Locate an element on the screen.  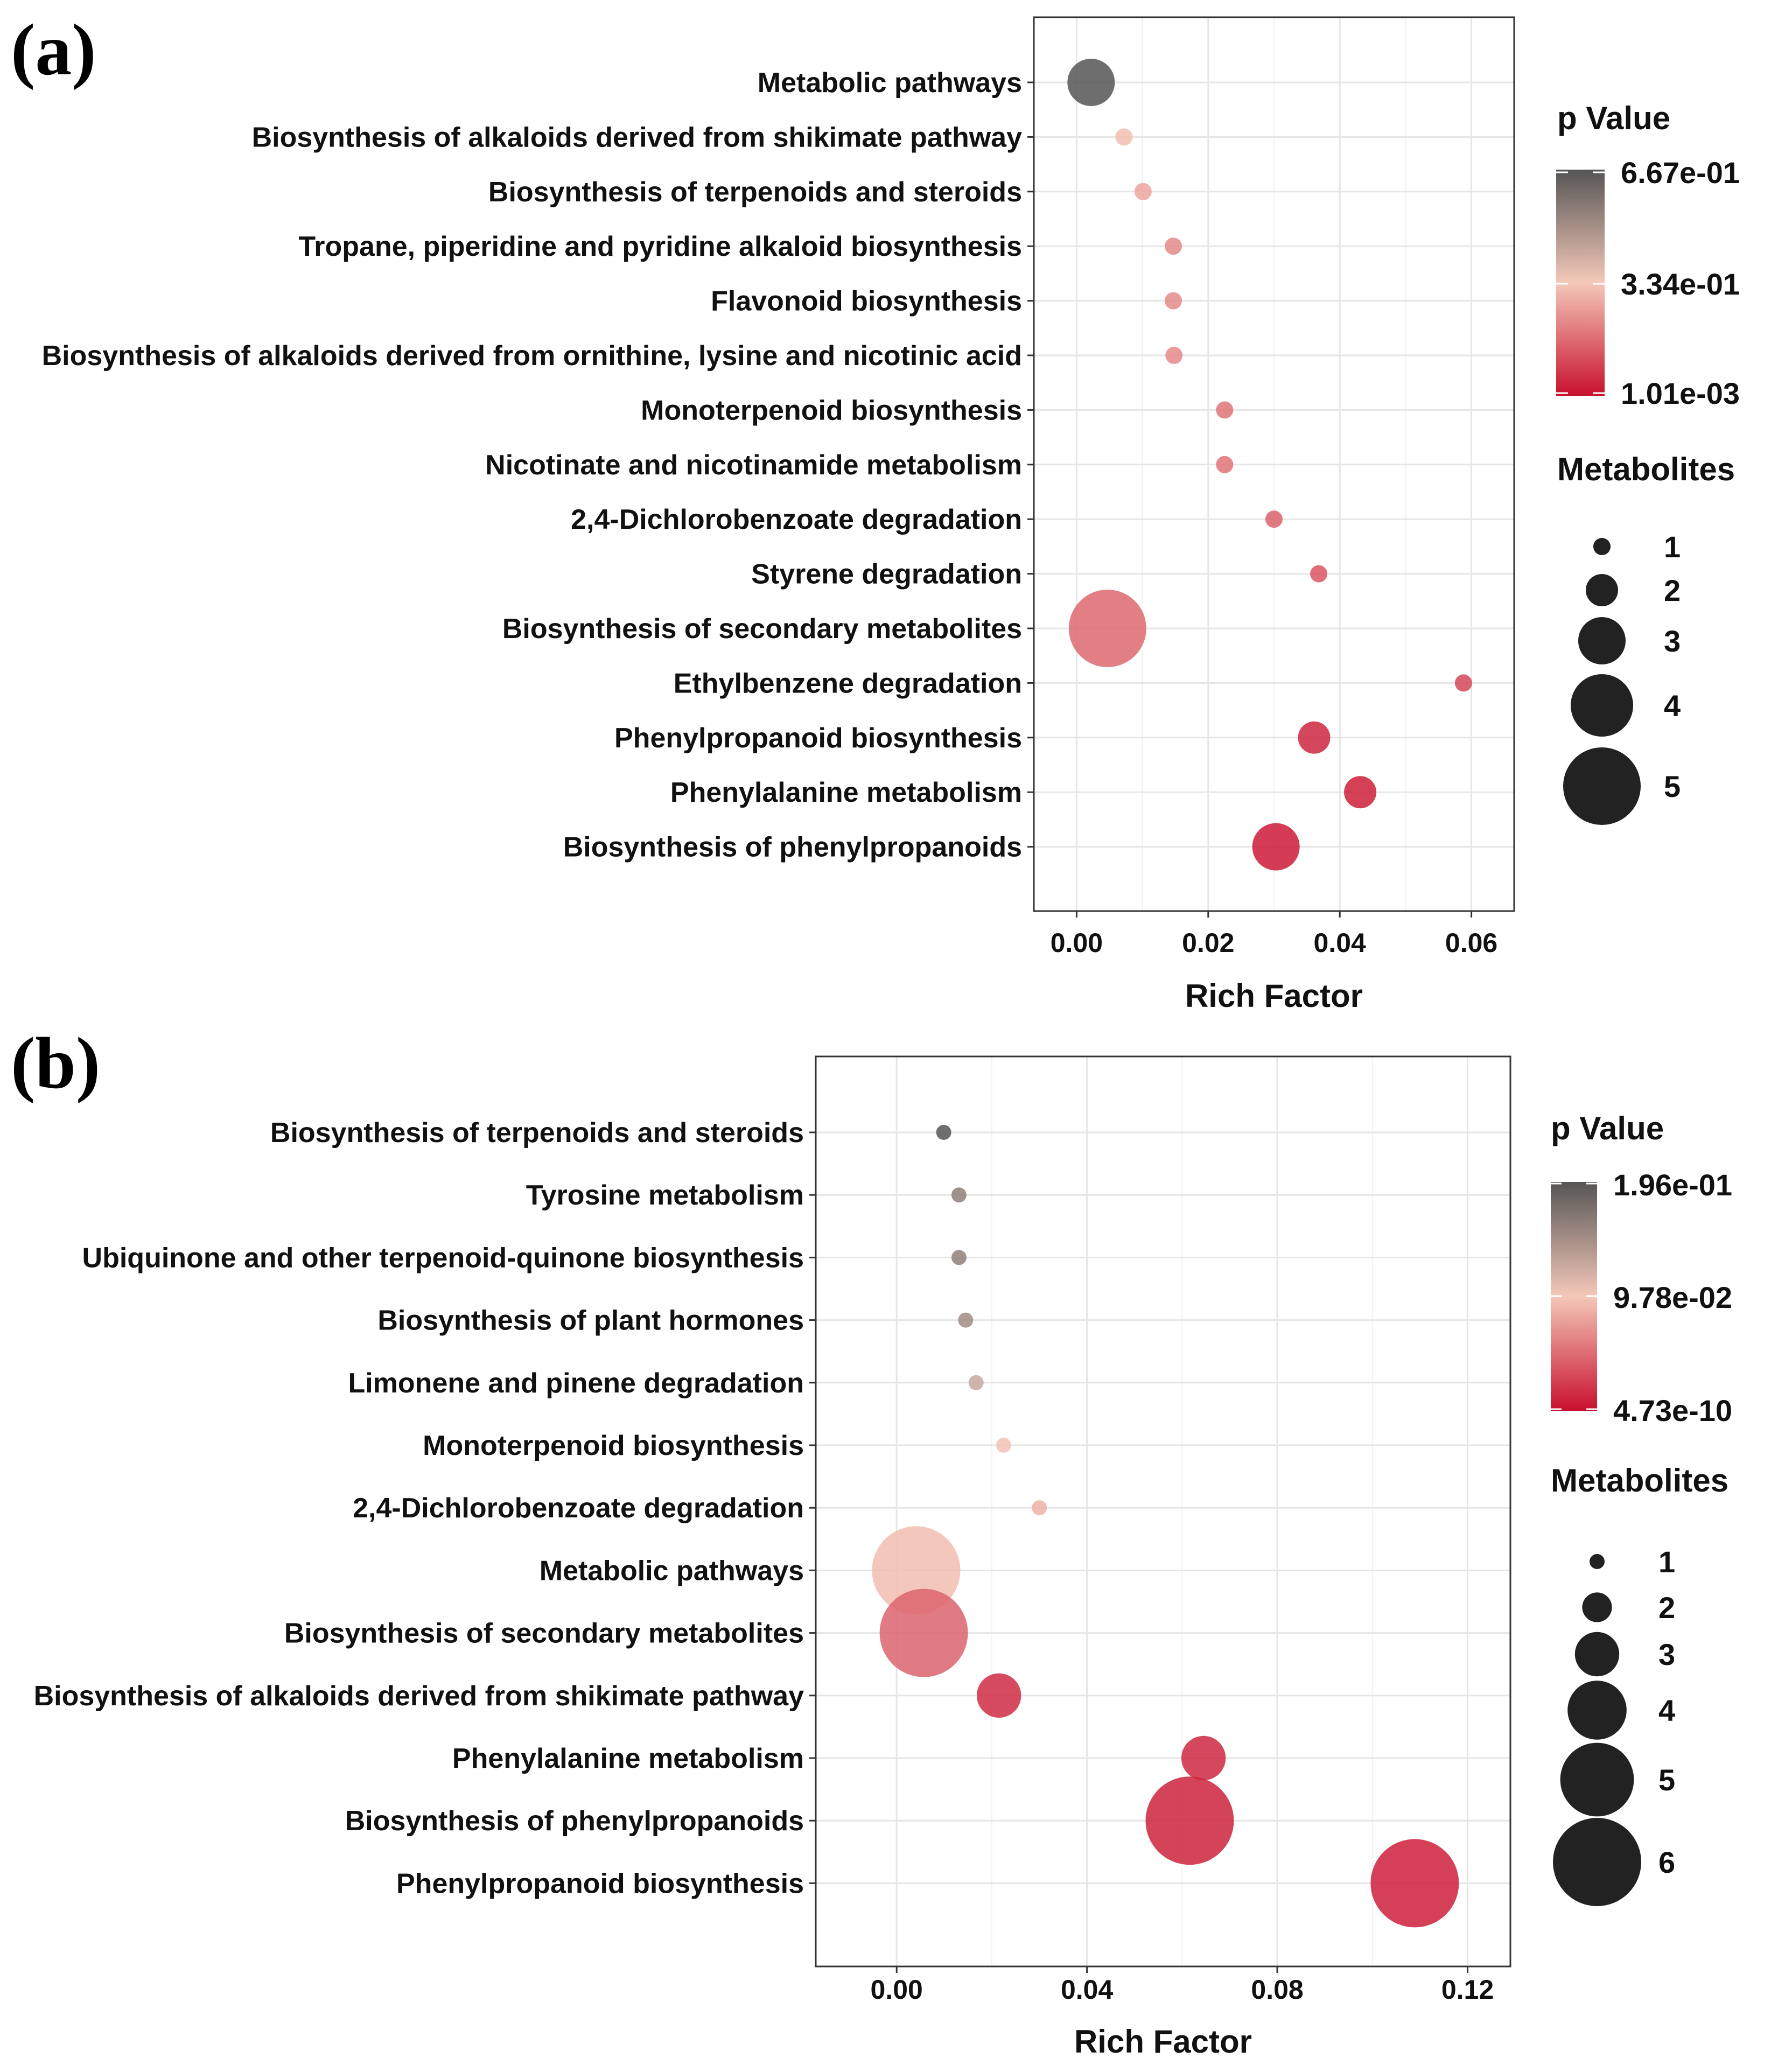
panel-a-color-legend: p Value 6.67e-01 3.34e-01 1.01e-03 is located at coordinates (1648, 255).